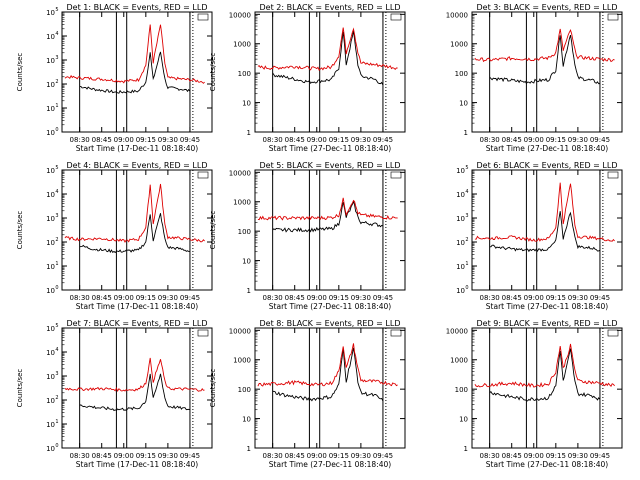  I want to click on chart-title: Det 7: BLACK = Events, RED = LLD, so click(137, 323).